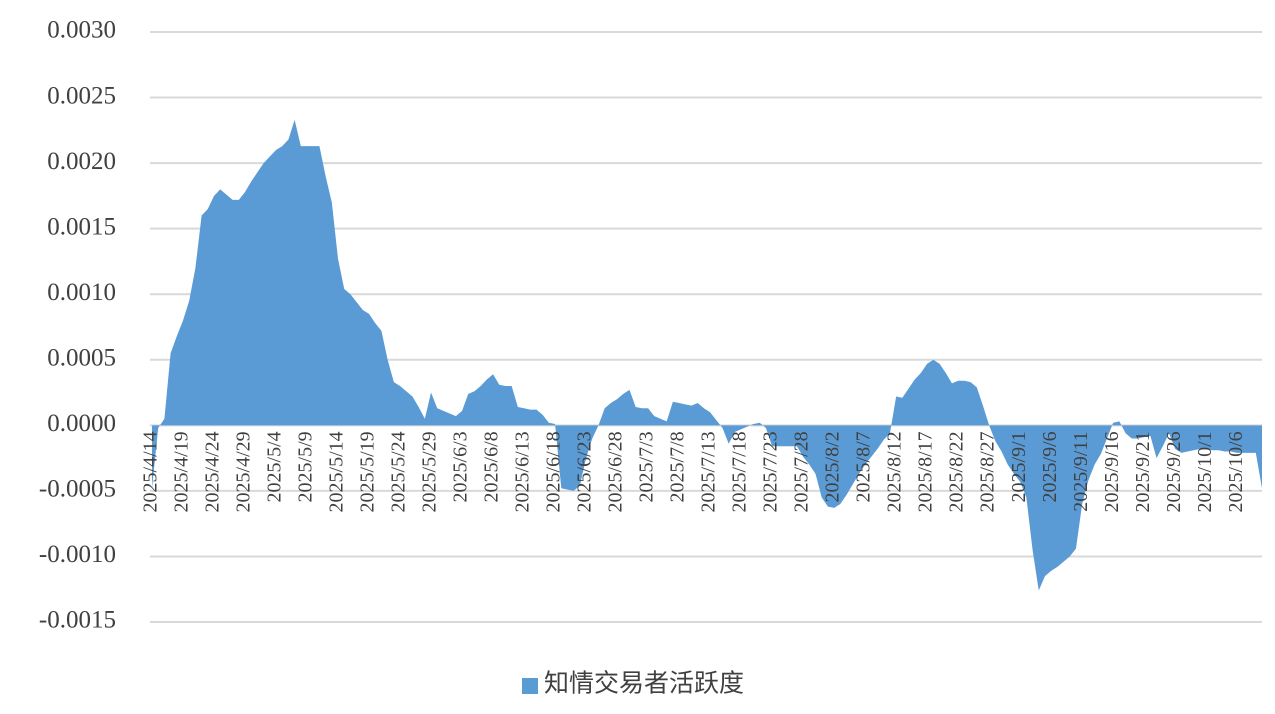 Image resolution: width=1275 pixels, height=714 pixels. I want to click on y-tick-label: -0.0005, so click(77, 489).